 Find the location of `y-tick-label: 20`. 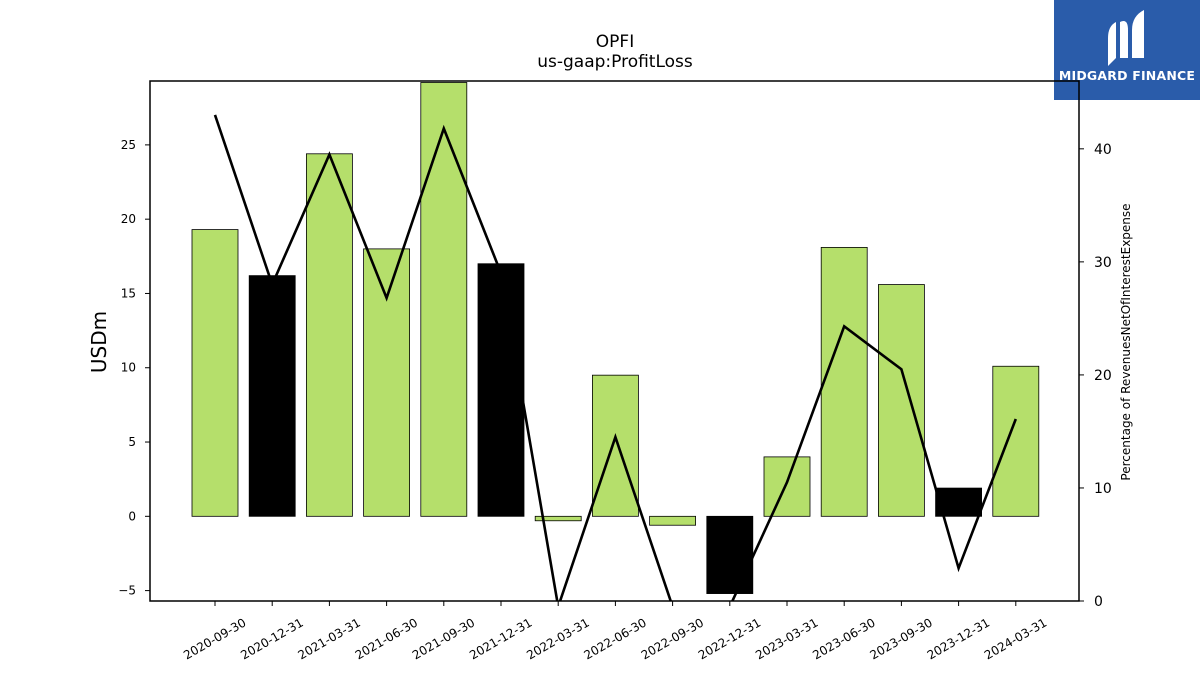

y-tick-label: 20 is located at coordinates (128, 219).